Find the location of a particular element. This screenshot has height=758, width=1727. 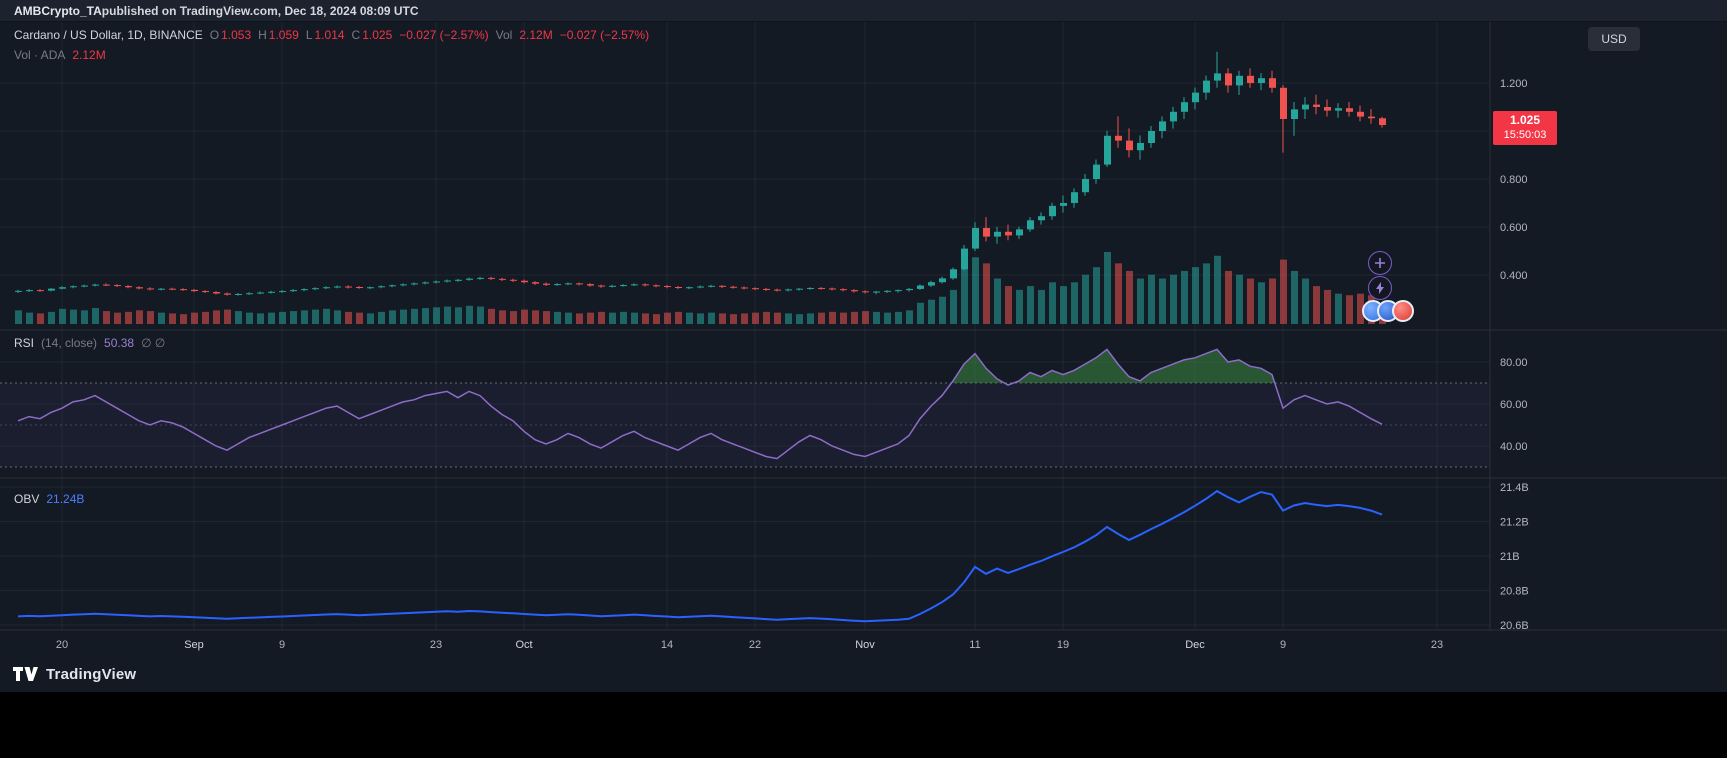

obv-legend: OBV 21.24B is located at coordinates (49, 499).